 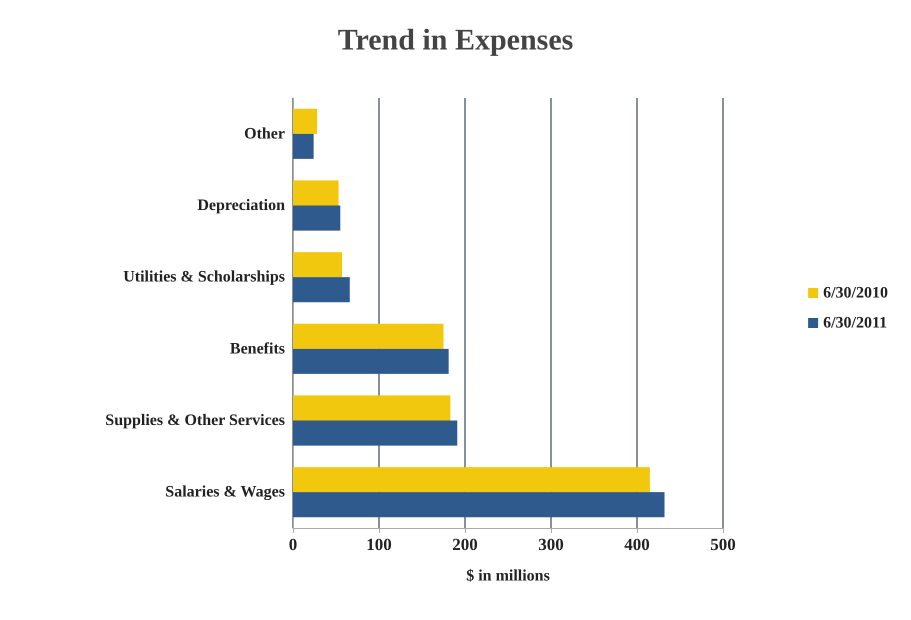 What do you see at coordinates (855, 293) in the screenshot?
I see `legend-label: 6/30/2010` at bounding box center [855, 293].